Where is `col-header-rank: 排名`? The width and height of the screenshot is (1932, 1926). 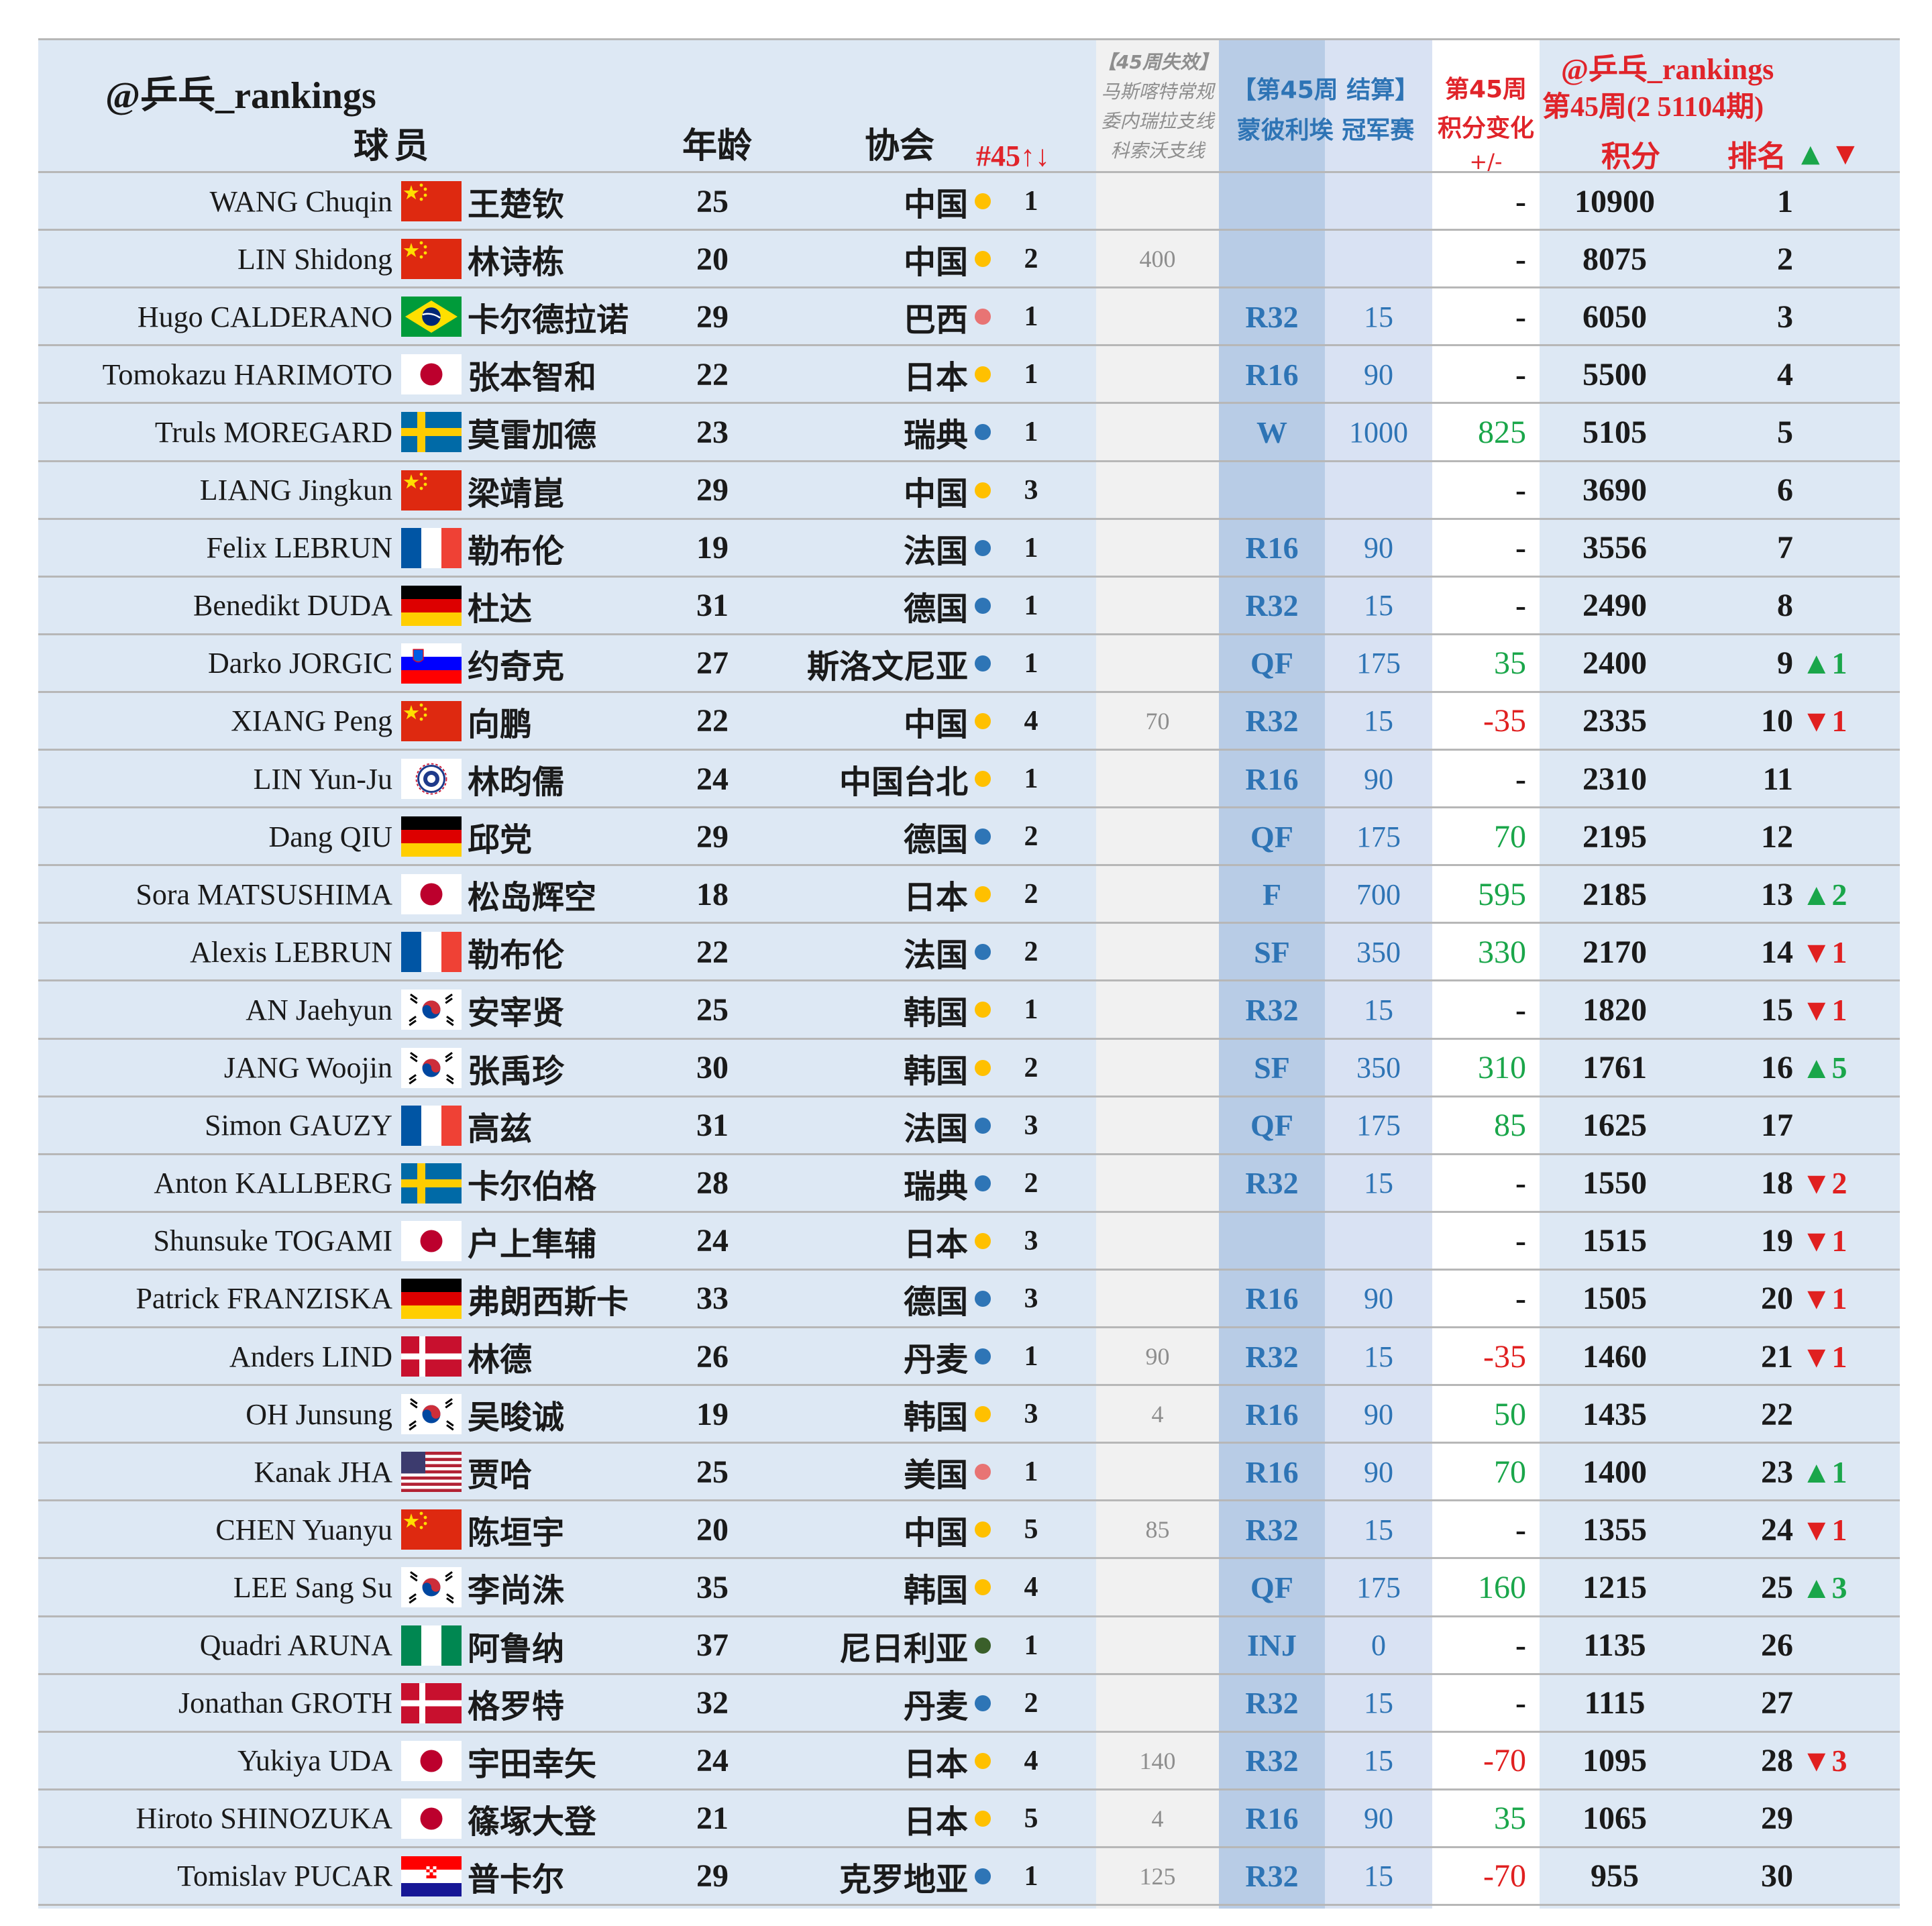 col-header-rank: 排名 is located at coordinates (1756, 157).